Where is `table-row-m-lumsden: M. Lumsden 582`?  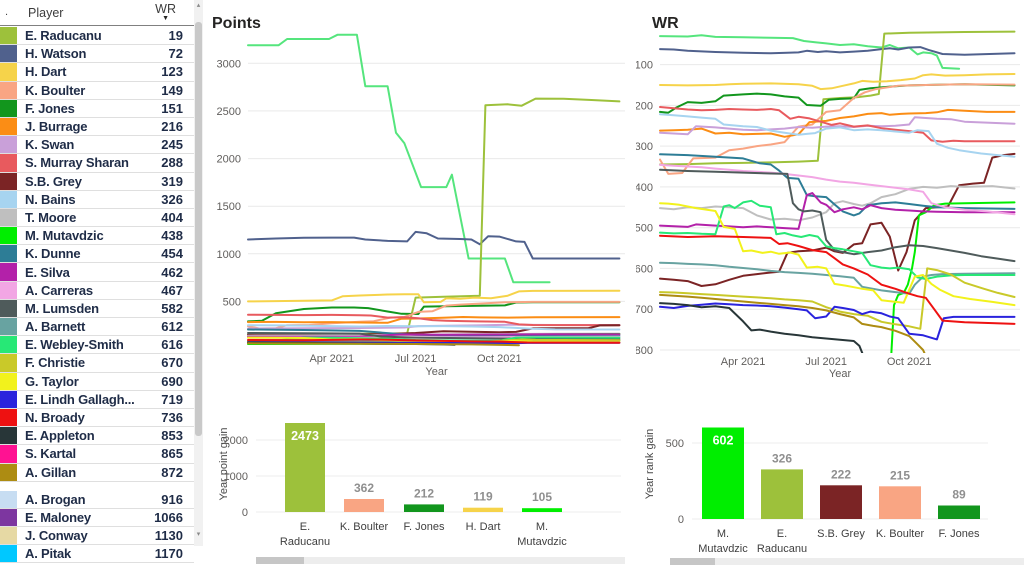 table-row-m-lumsden: M. Lumsden 582 is located at coordinates (97, 308).